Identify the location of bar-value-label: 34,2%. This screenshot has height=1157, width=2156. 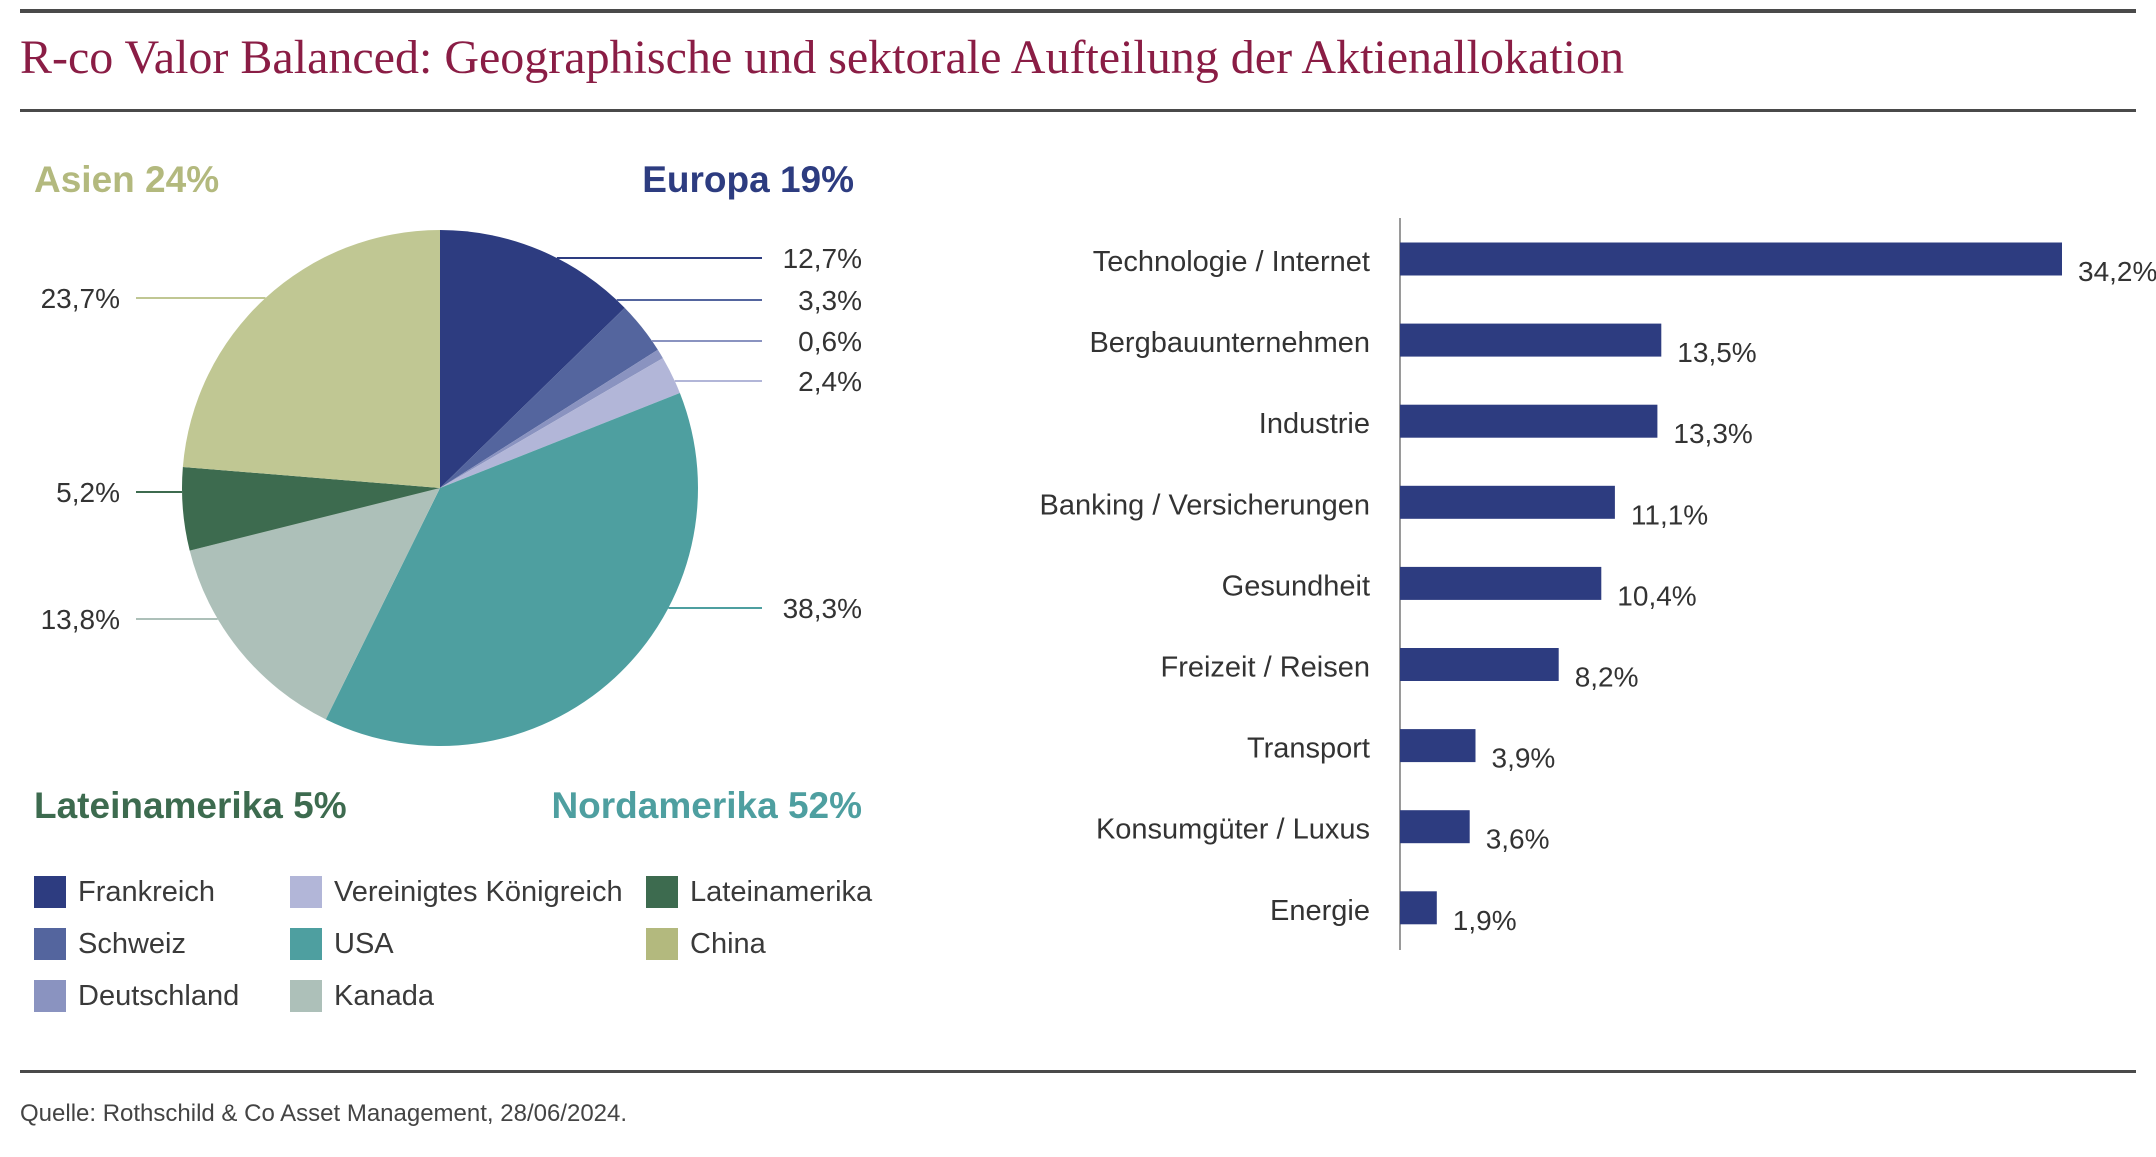
(2117, 271).